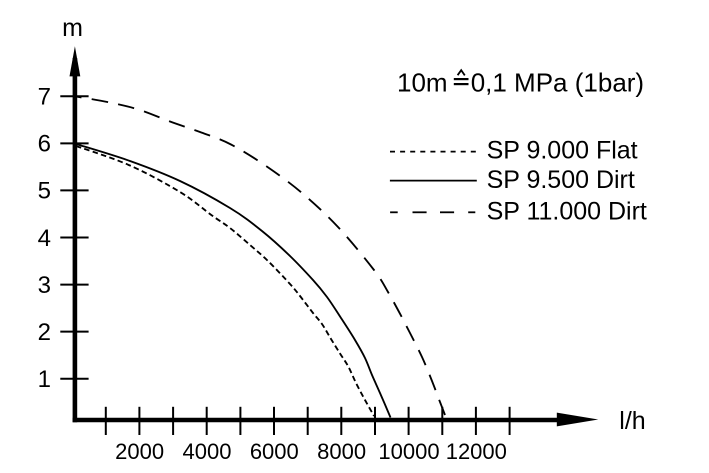 This screenshot has height=473, width=709. Describe the element at coordinates (341, 451) in the screenshot. I see `svg-text: 8000` at that location.